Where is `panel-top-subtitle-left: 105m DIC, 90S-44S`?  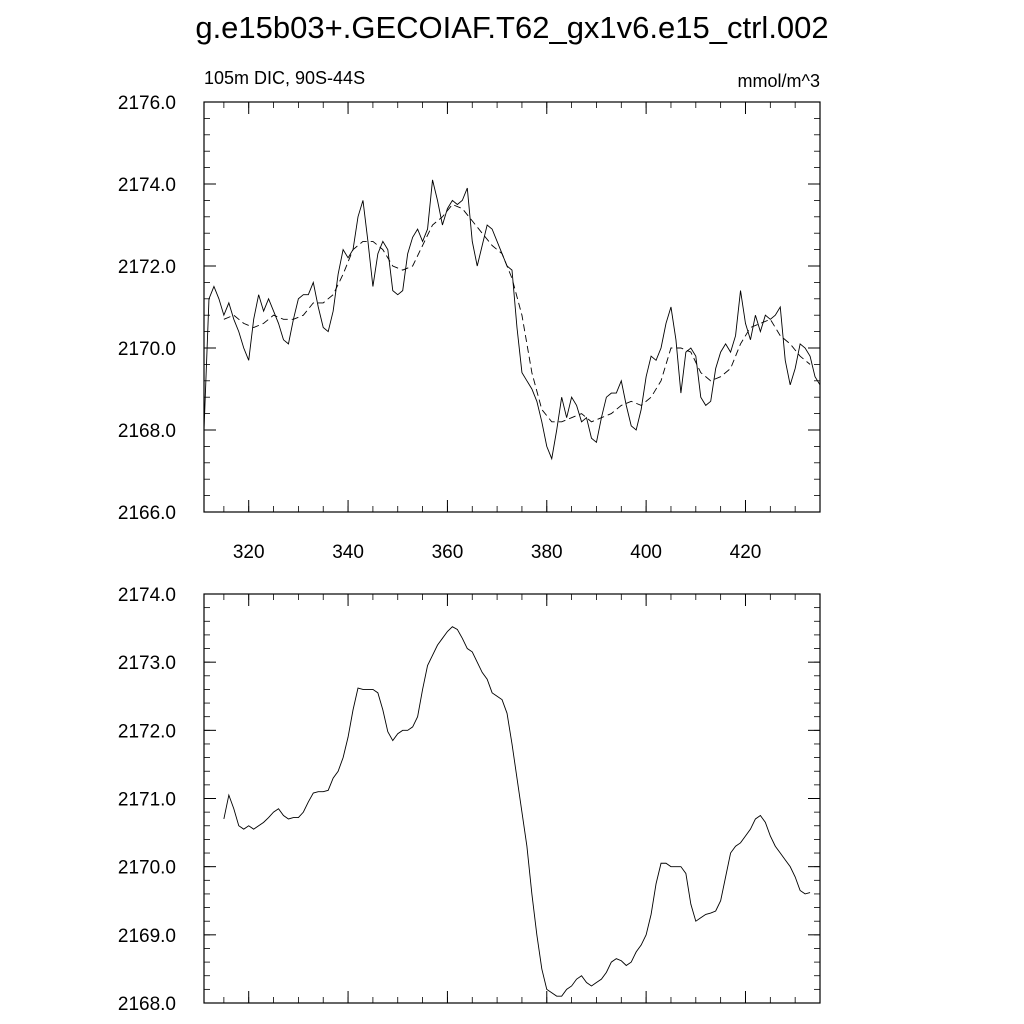 panel-top-subtitle-left: 105m DIC, 90S-44S is located at coordinates (284, 78).